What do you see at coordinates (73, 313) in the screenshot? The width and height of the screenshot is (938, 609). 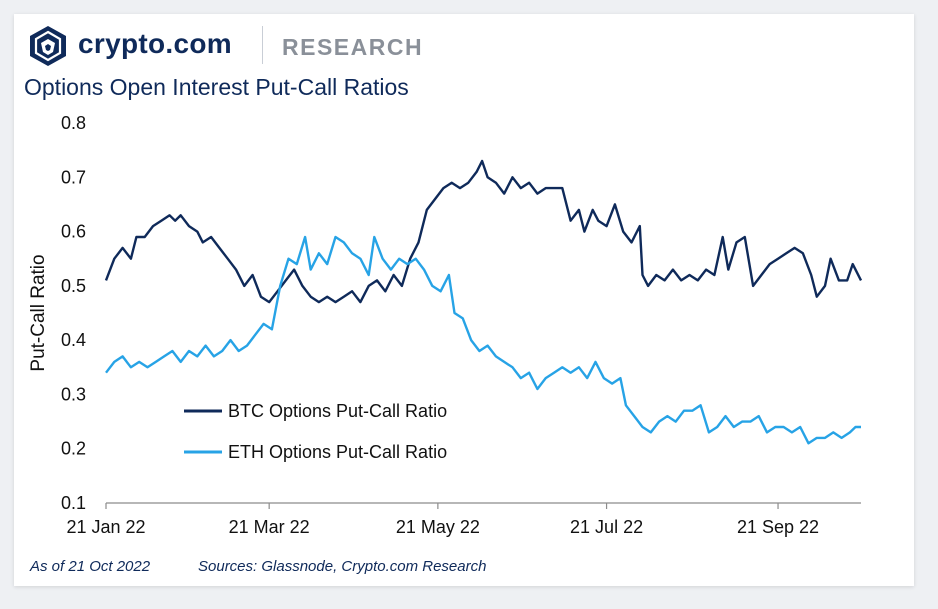 I see `y-axis-tick-labels: 0.1 0.2 0.3 0.4 0.5 0.6 0.7 0.8` at bounding box center [73, 313].